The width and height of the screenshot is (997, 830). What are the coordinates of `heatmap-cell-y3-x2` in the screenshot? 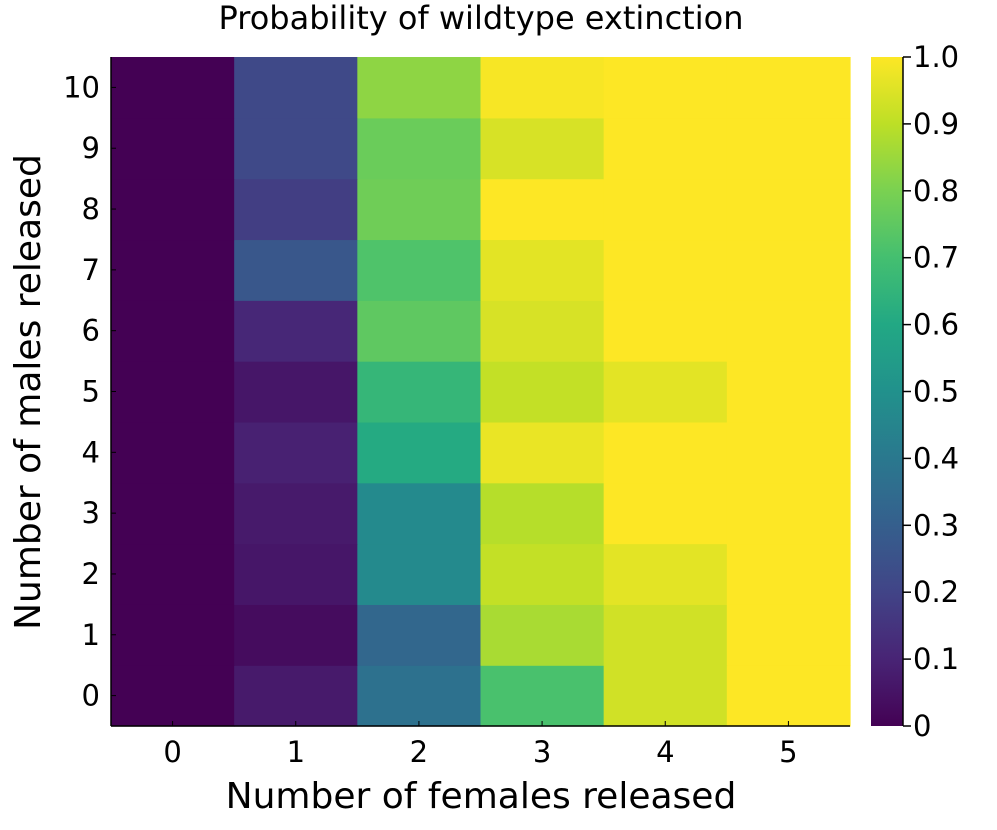 It's located at (419, 513).